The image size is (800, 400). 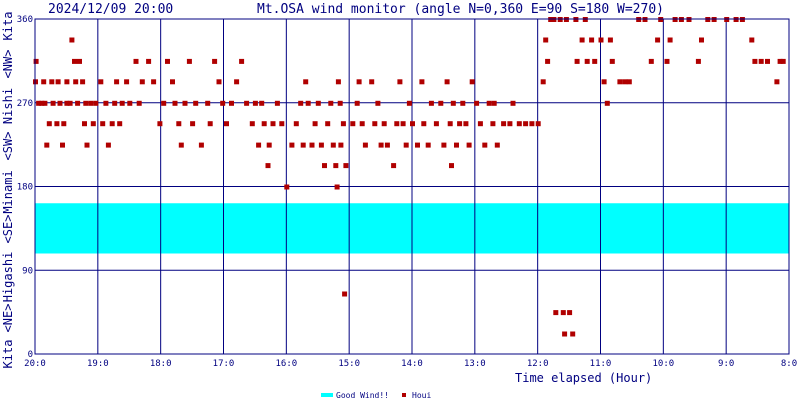 I want to click on legend-houi-label: Houi, so click(x=421, y=395).